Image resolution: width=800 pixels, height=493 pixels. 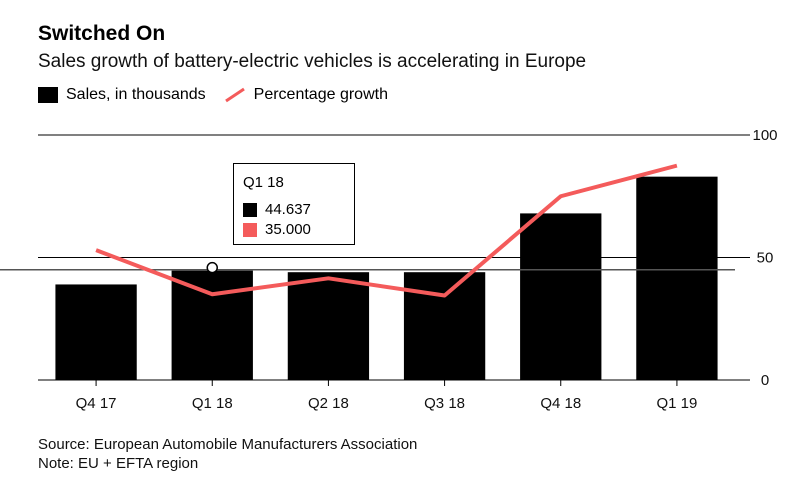 I want to click on legend-item-growth: Percentage growth, so click(x=306, y=95).